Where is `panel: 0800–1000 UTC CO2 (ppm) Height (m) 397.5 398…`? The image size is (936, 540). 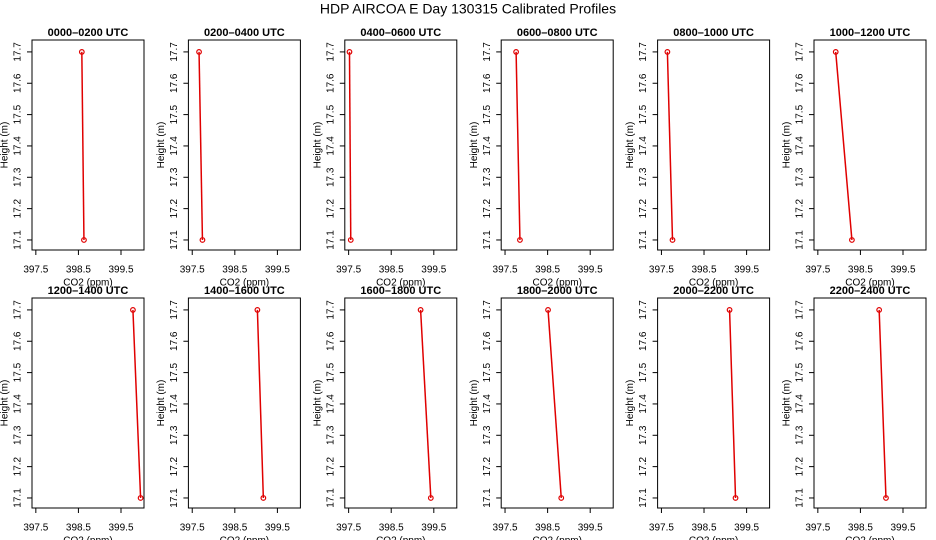 panel: 0800–1000 UTC CO2 (ppm) Height (m) 397.5 398… is located at coordinates (698, 158).